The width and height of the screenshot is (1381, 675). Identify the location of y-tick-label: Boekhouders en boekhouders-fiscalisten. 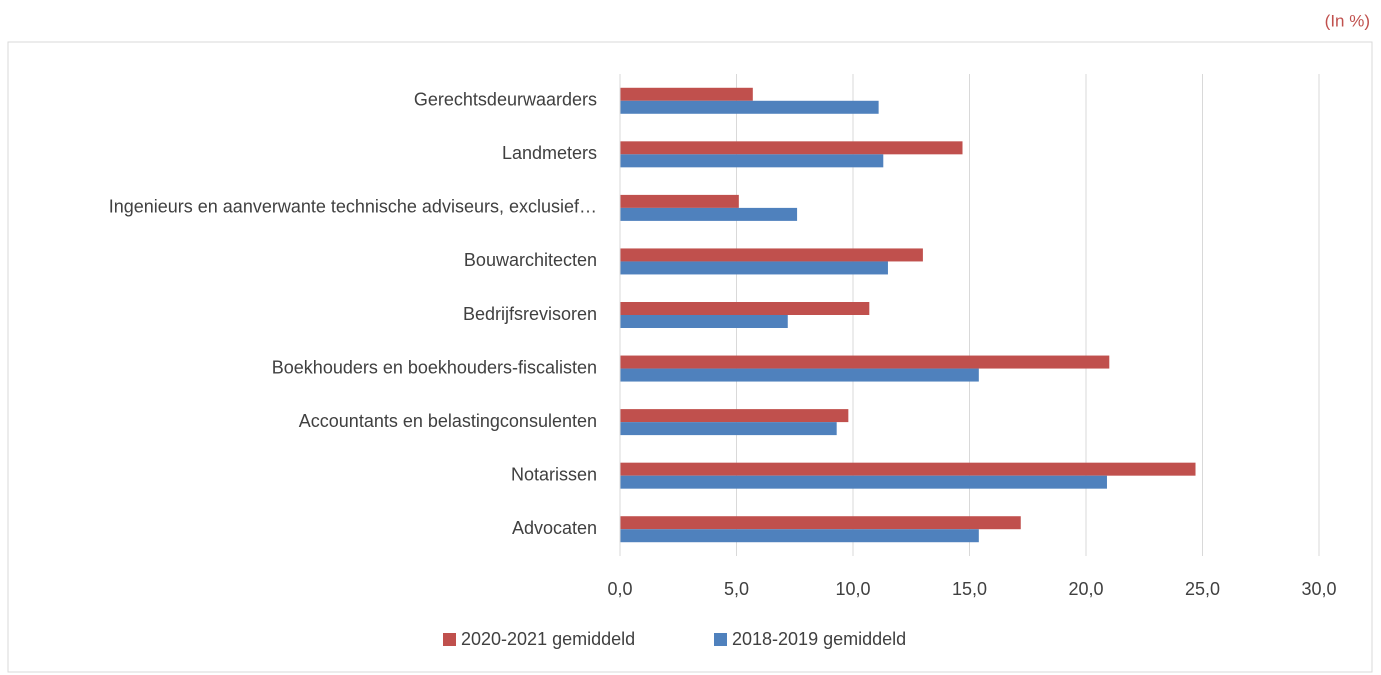
(434, 367).